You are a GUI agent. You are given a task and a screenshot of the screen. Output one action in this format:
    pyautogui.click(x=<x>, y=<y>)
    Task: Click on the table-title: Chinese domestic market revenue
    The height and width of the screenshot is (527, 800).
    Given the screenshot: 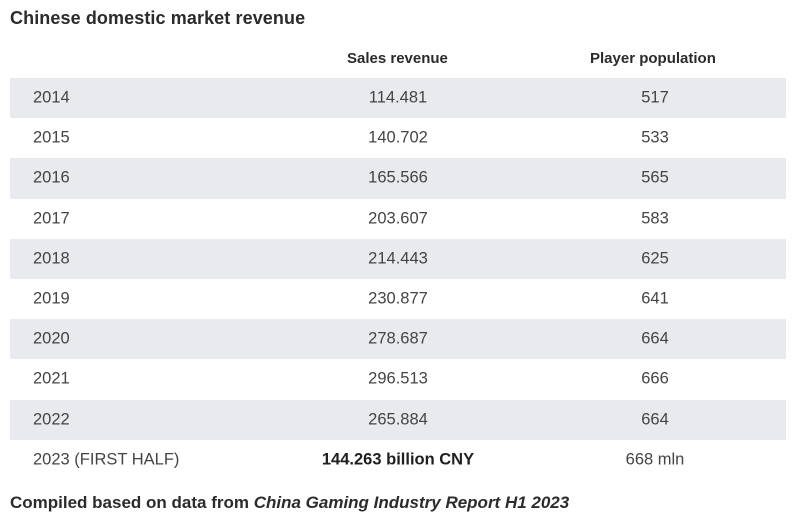 What is the action you would take?
    pyautogui.click(x=158, y=18)
    